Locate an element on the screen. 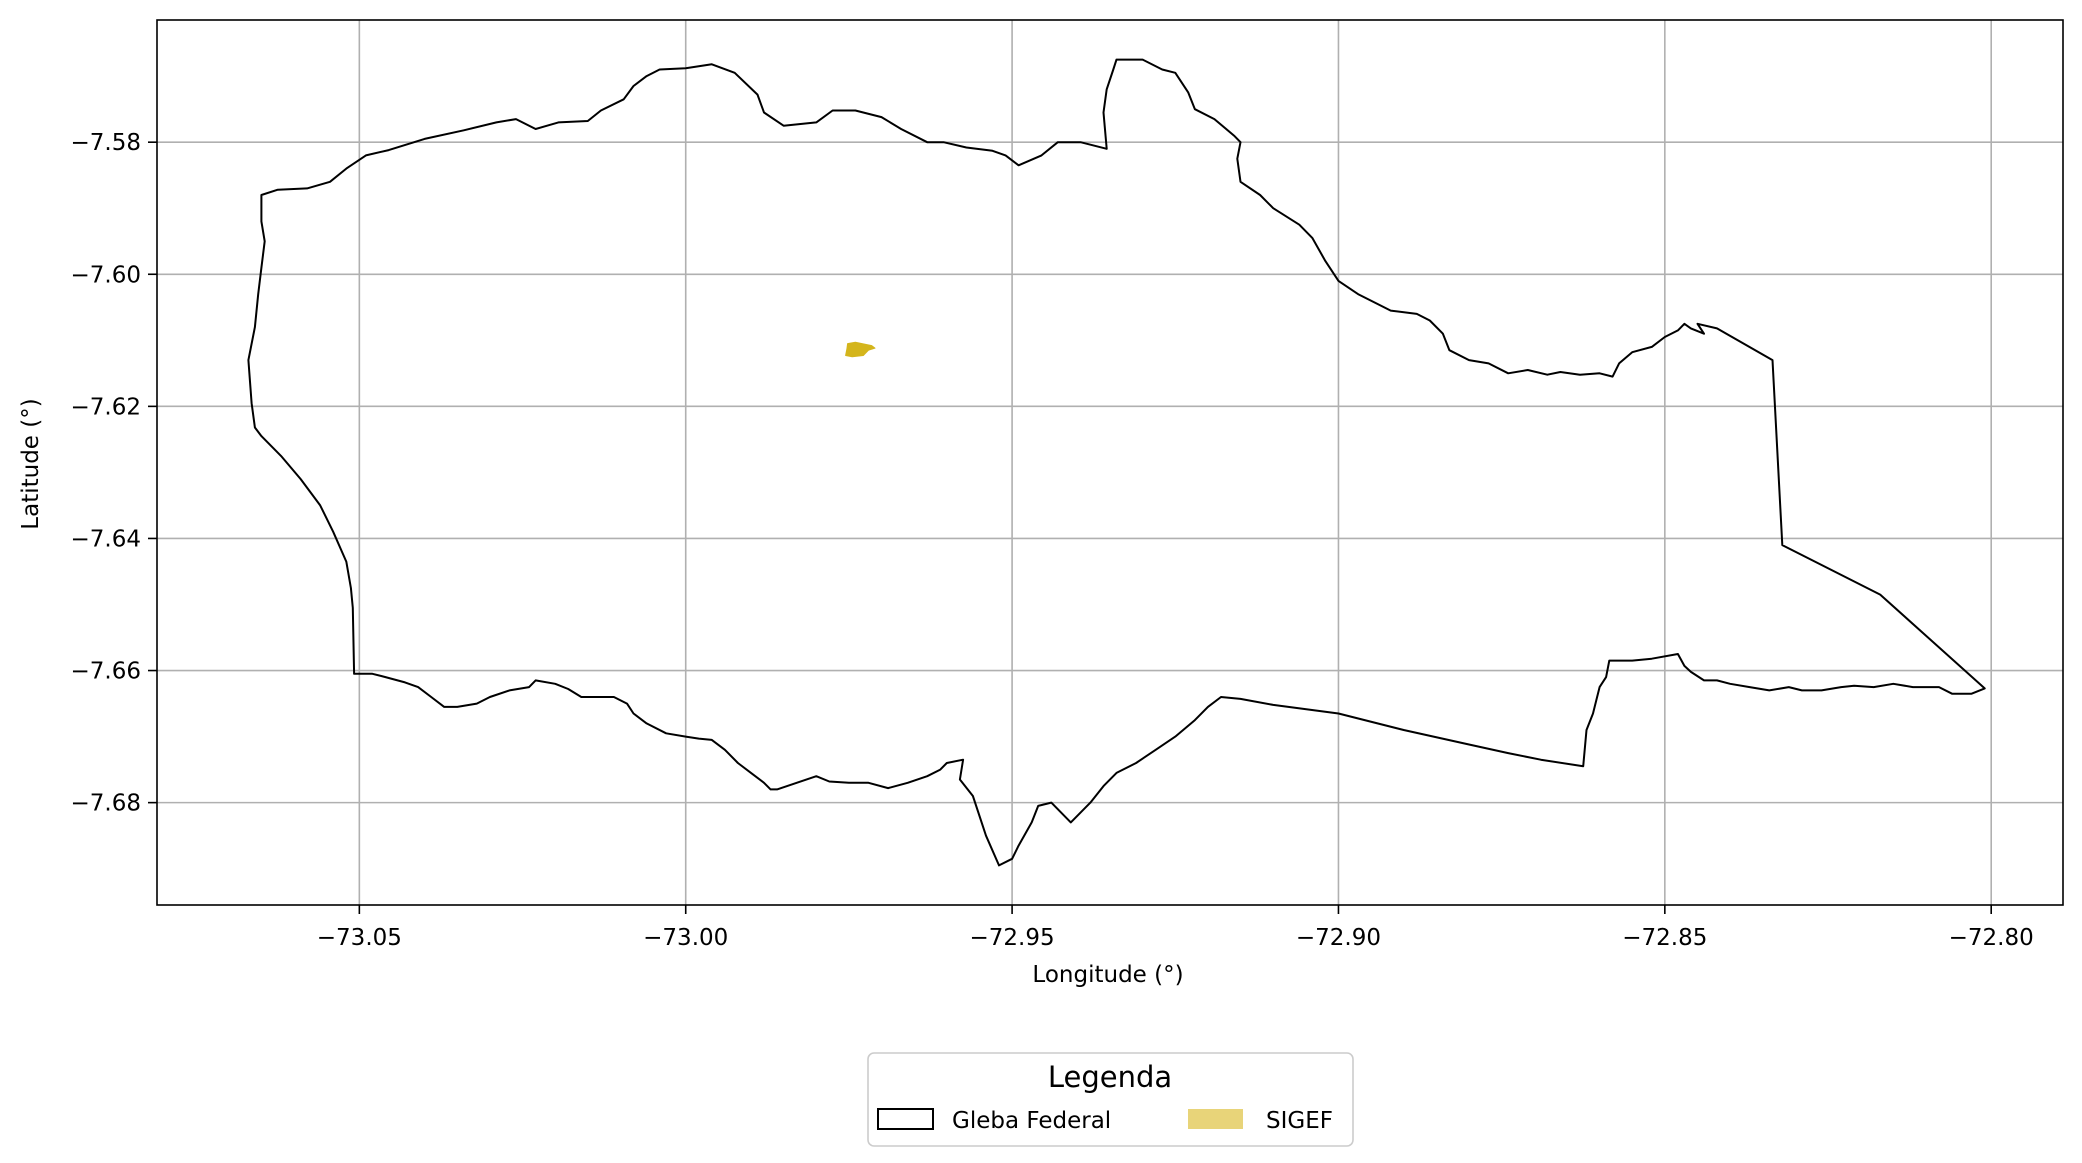 This screenshot has height=1163, width=2082. legend-title: Legenda is located at coordinates (1110, 1077).